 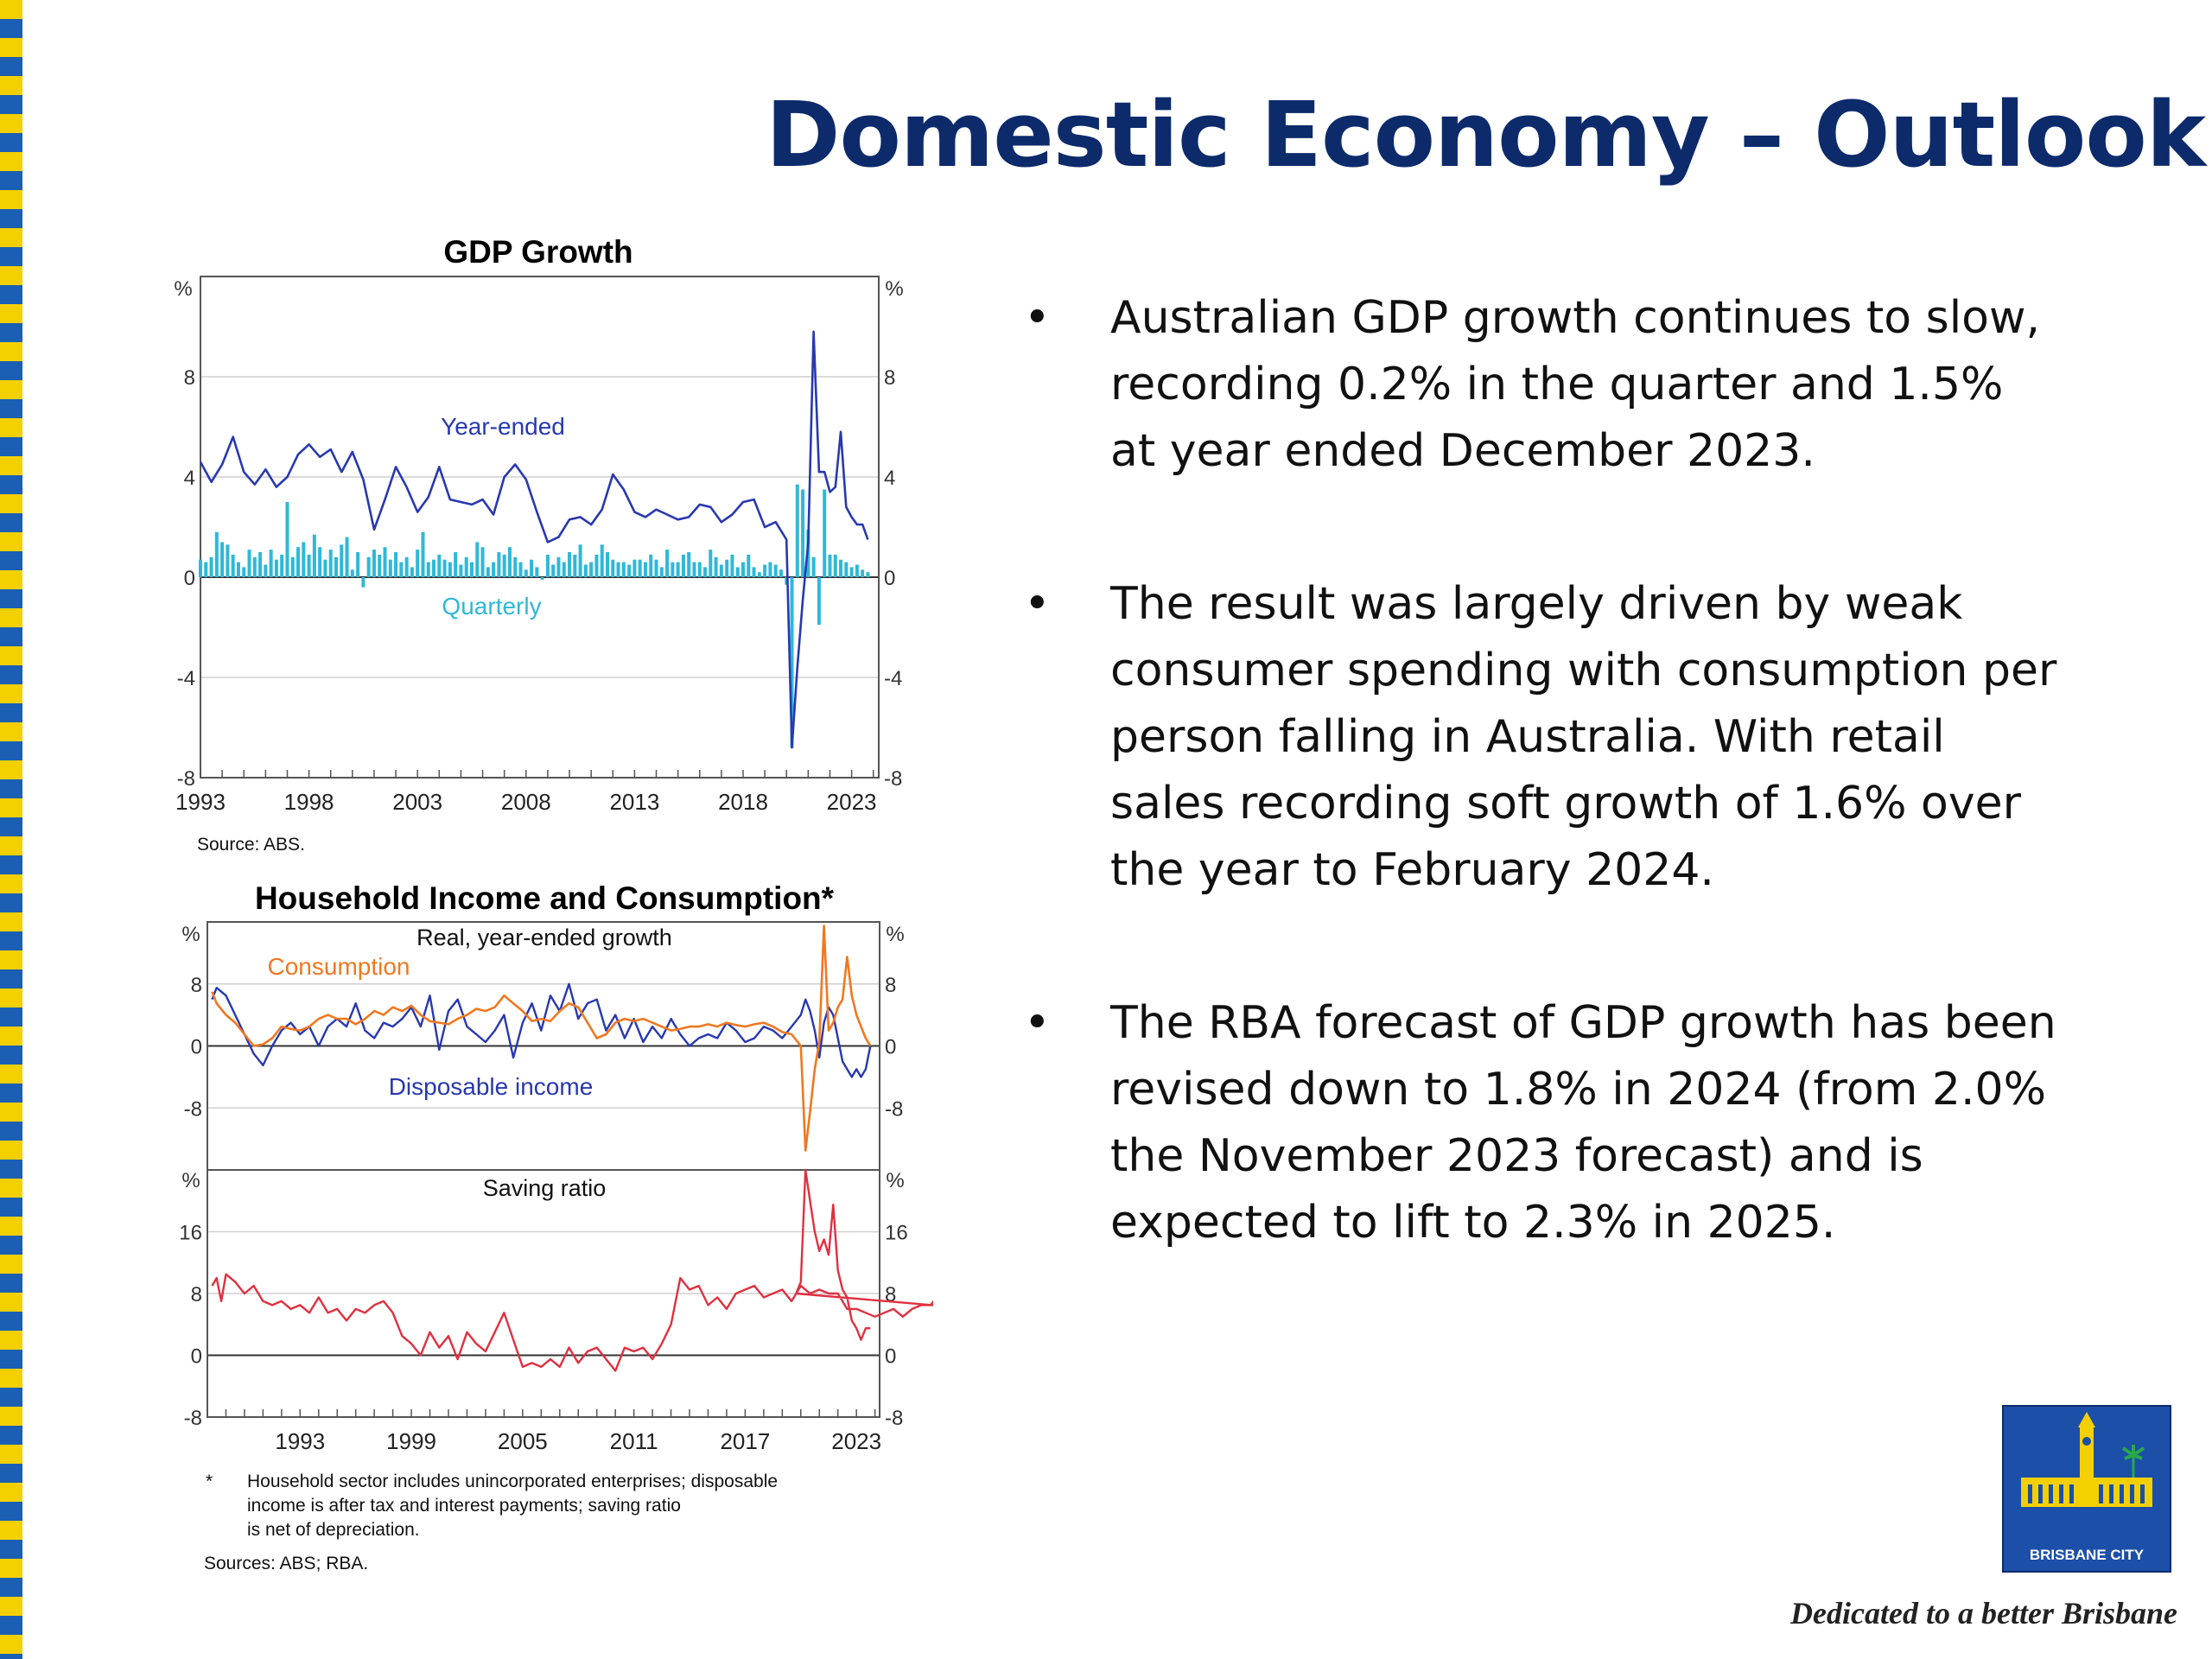 I want to click on x-tick-label: 2011, so click(x=634, y=1441).